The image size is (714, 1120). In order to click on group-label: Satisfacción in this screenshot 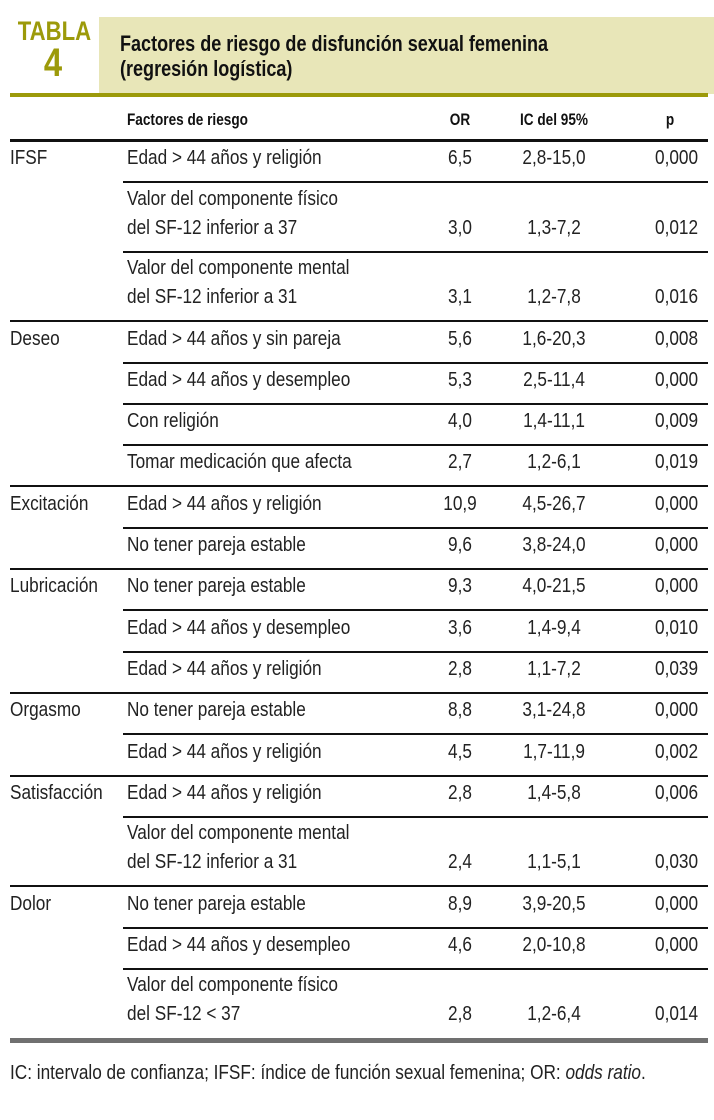, I will do `click(56, 792)`.